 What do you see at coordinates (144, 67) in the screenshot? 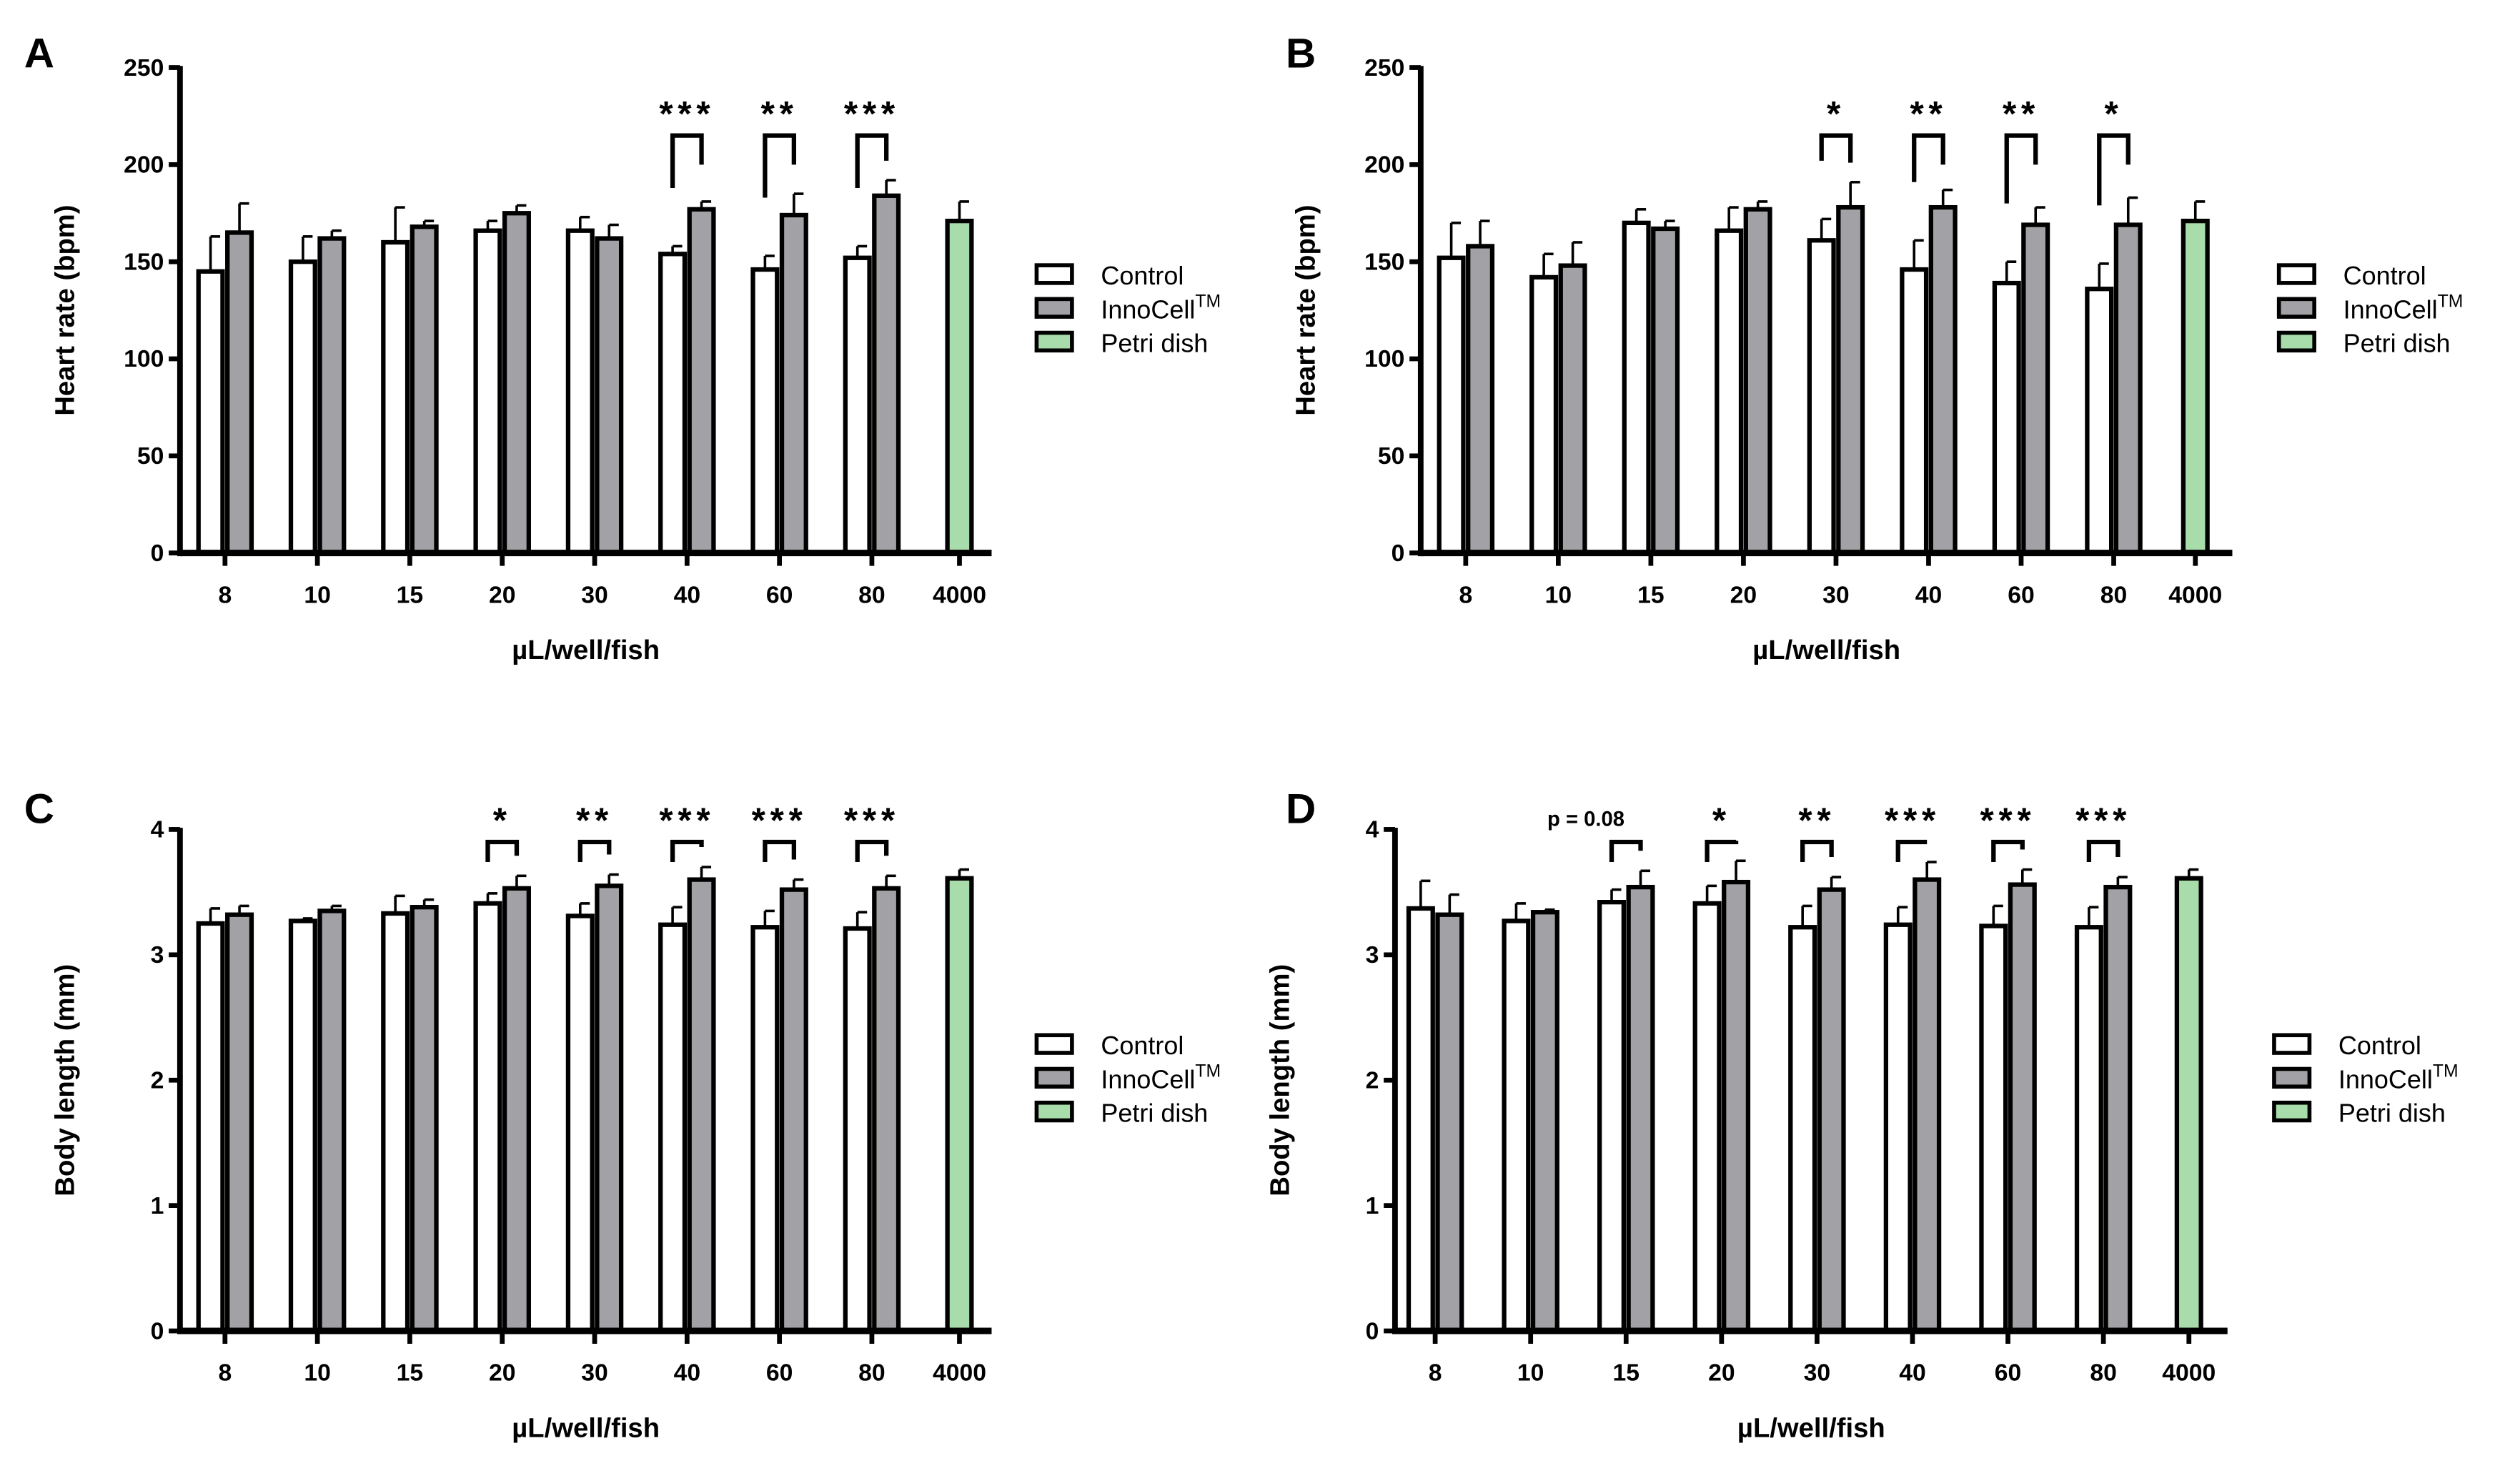
I see `y-tick-label: 250` at bounding box center [144, 67].